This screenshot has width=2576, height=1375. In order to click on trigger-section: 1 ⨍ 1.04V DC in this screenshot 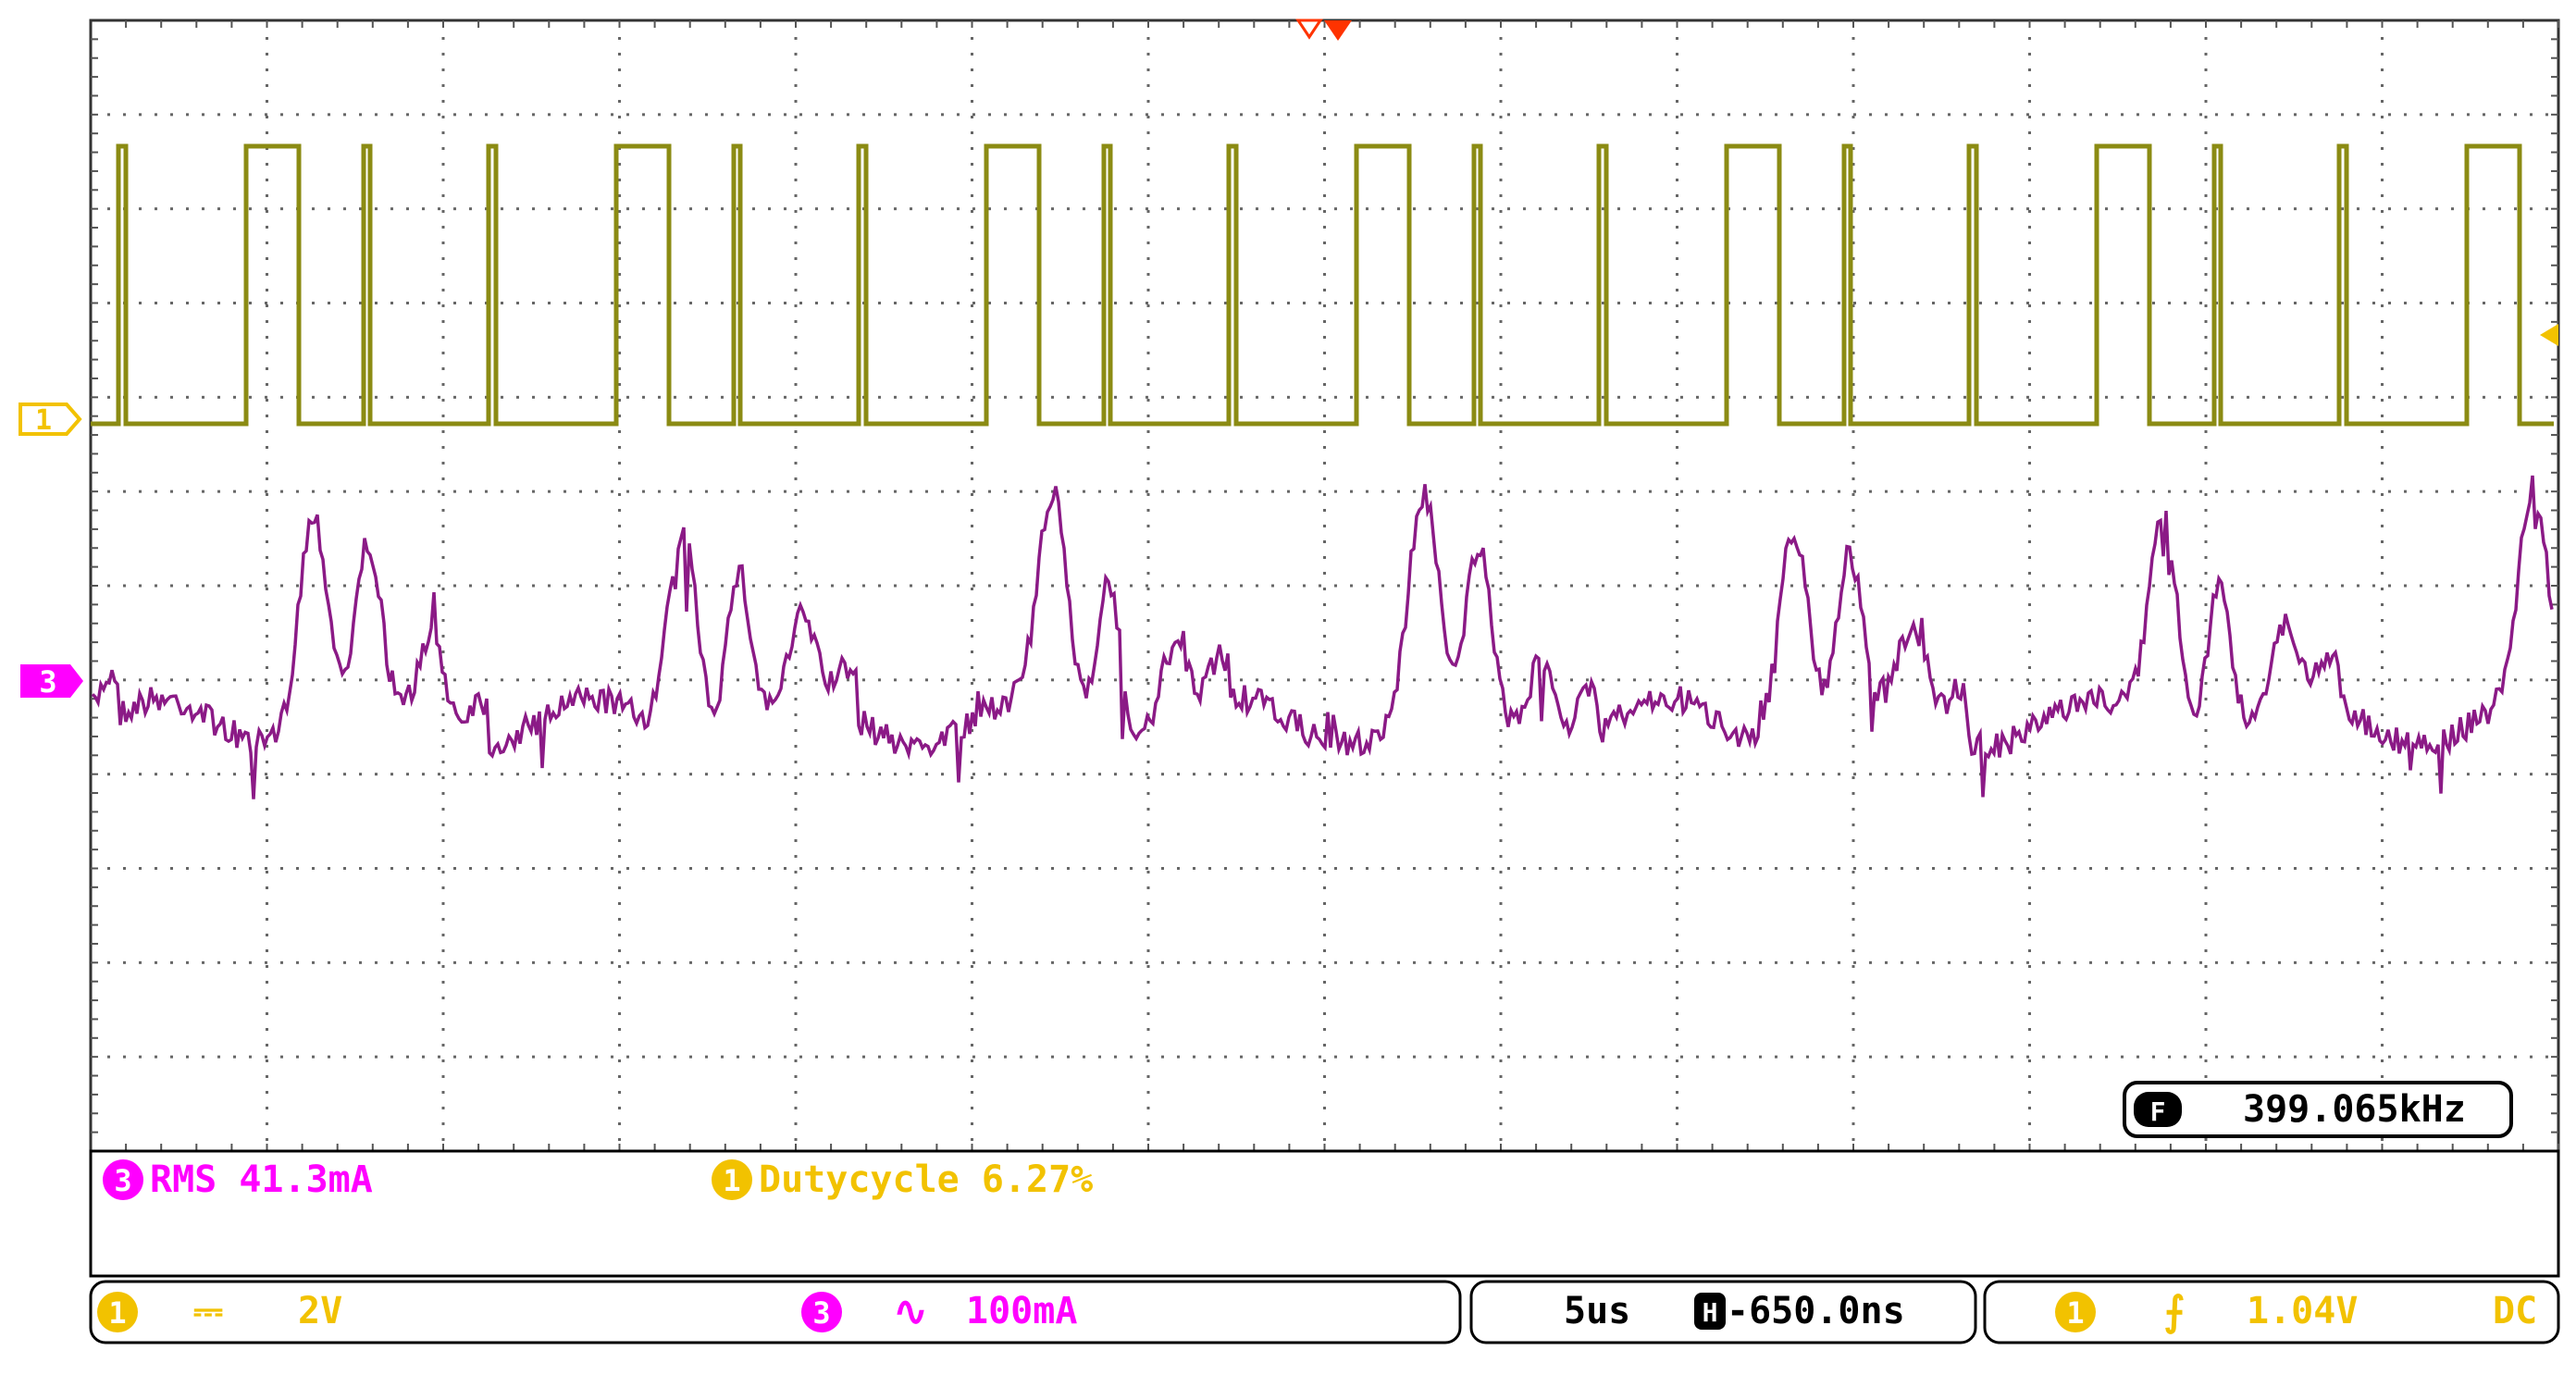, I will do `click(2271, 1312)`.